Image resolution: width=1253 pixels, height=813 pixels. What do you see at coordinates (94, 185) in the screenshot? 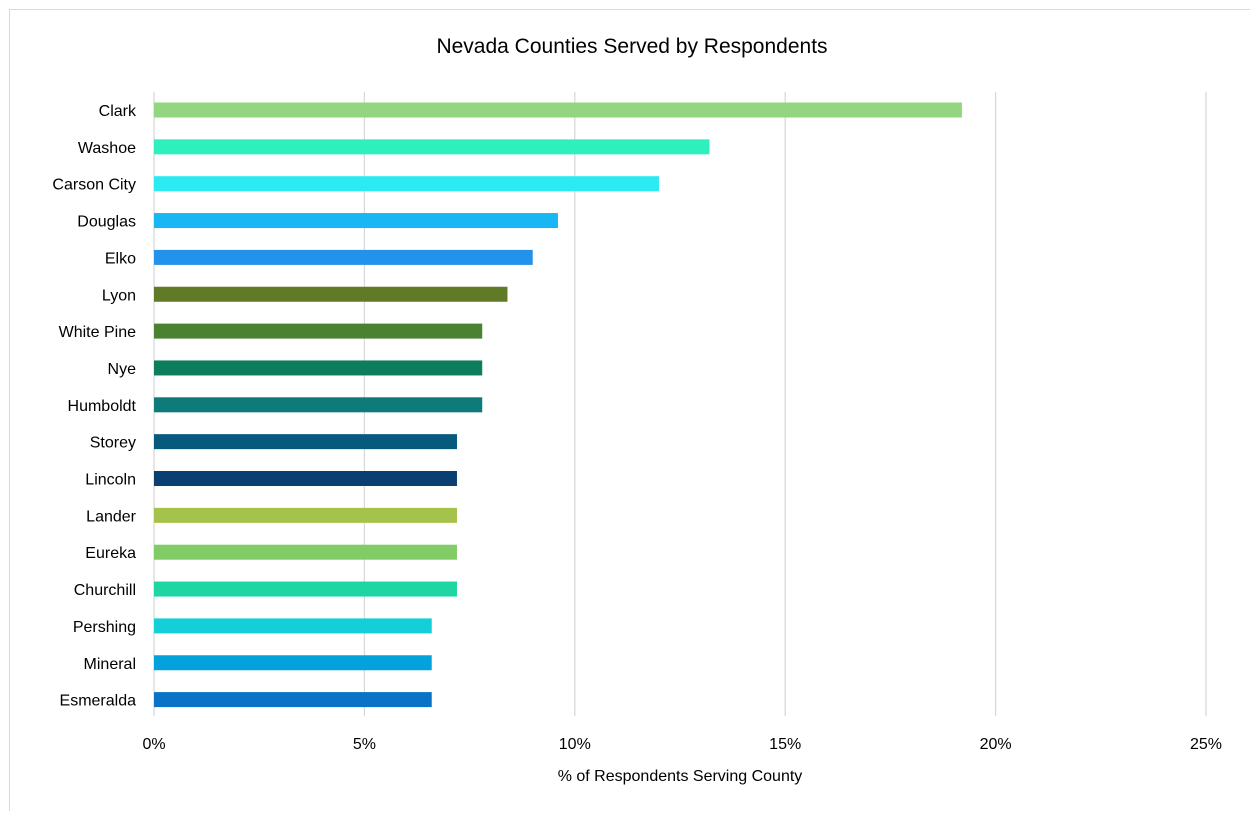
I see `category-label: Carson City` at bounding box center [94, 185].